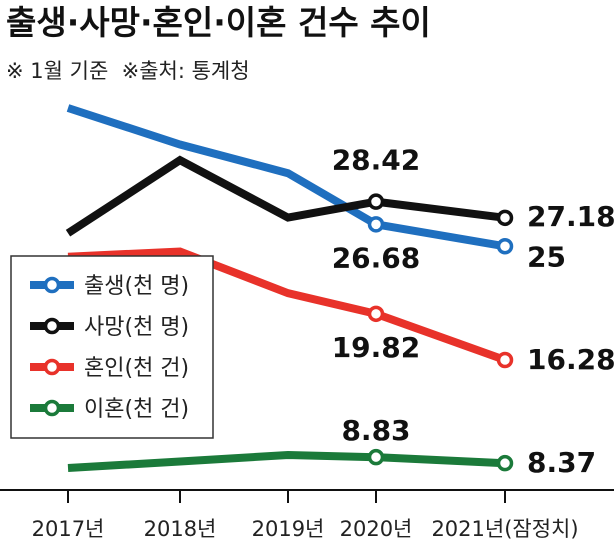 The height and width of the screenshot is (548, 614). Describe the element at coordinates (504, 529) in the screenshot. I see `x-tick-label: 2021년(잠정치)` at that location.